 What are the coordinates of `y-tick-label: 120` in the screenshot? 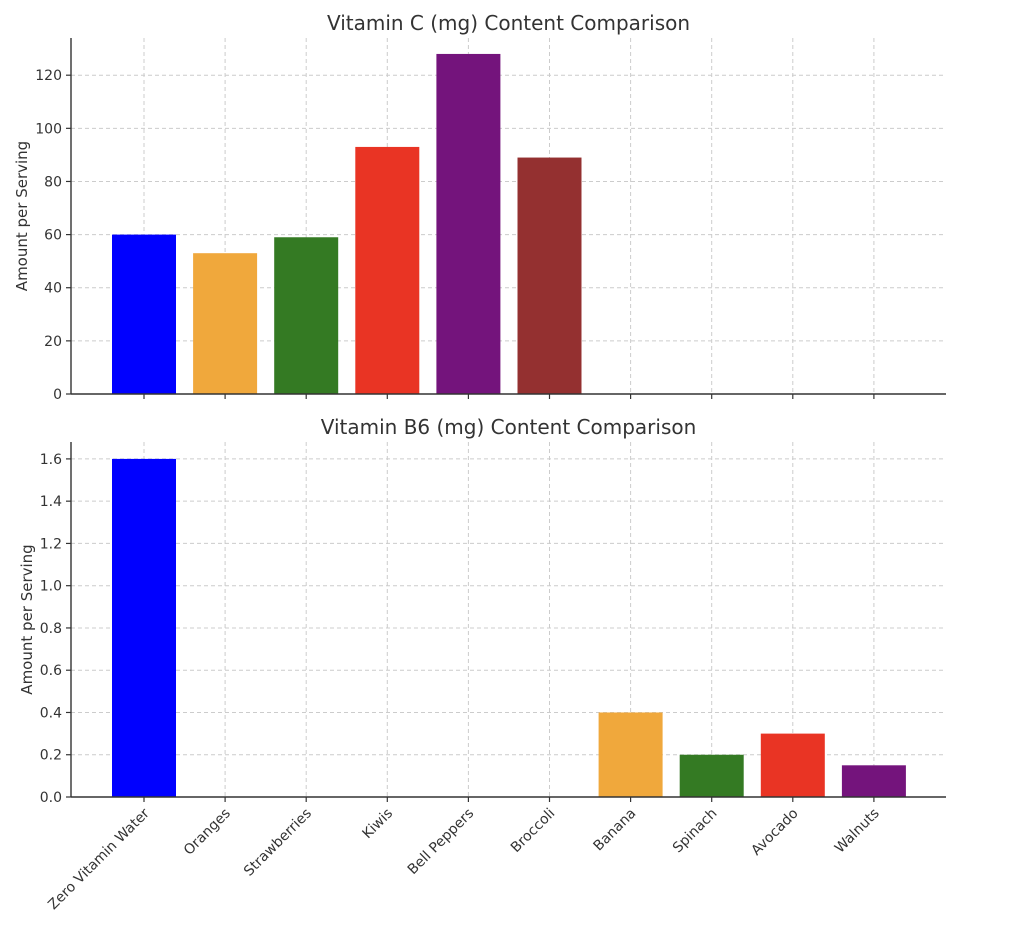 It's located at (48, 76).